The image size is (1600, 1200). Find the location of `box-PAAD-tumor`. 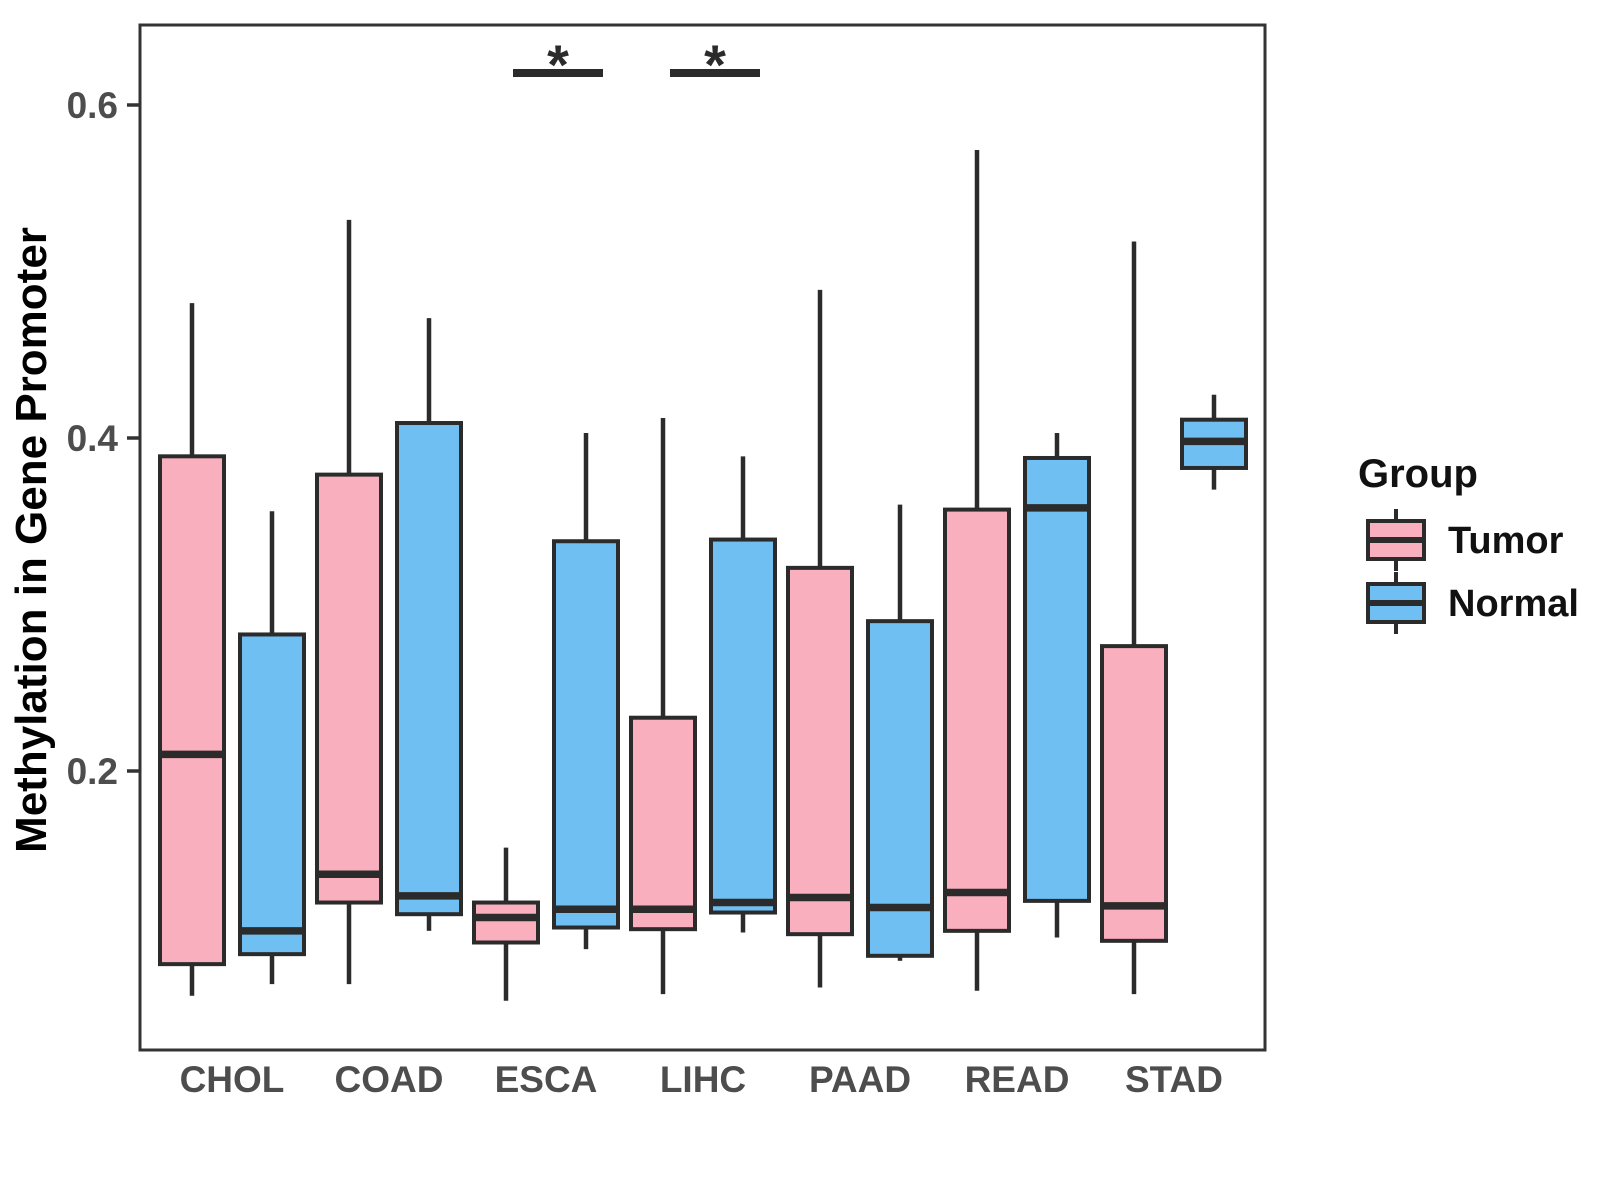

box-PAAD-tumor is located at coordinates (820, 638).